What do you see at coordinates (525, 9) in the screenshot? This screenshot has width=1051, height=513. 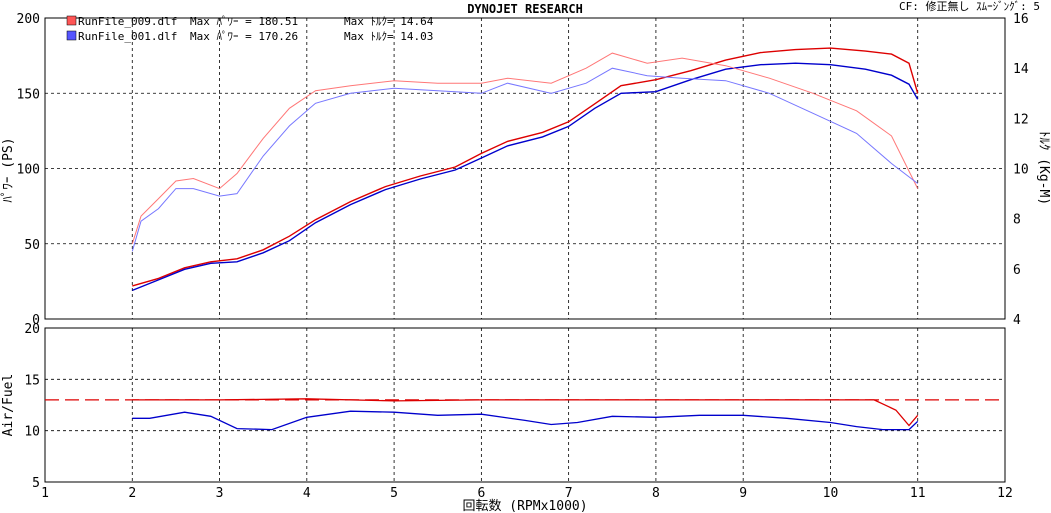 I see `chart-title: DYNOJET RESEARCH` at bounding box center [525, 9].